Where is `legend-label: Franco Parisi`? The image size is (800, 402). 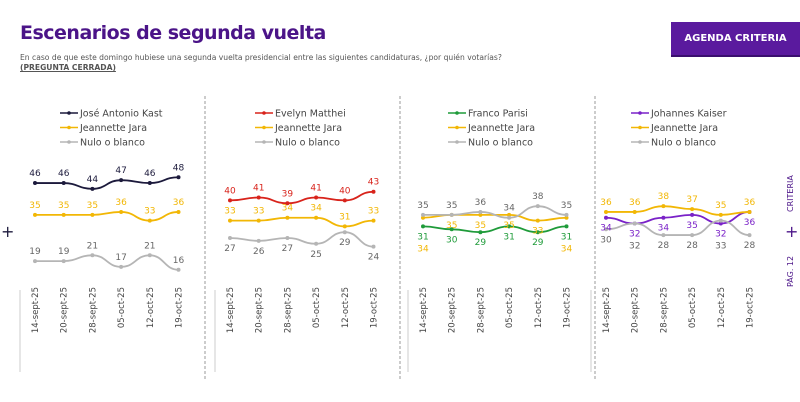 legend-label: Franco Parisi is located at coordinates (498, 114).